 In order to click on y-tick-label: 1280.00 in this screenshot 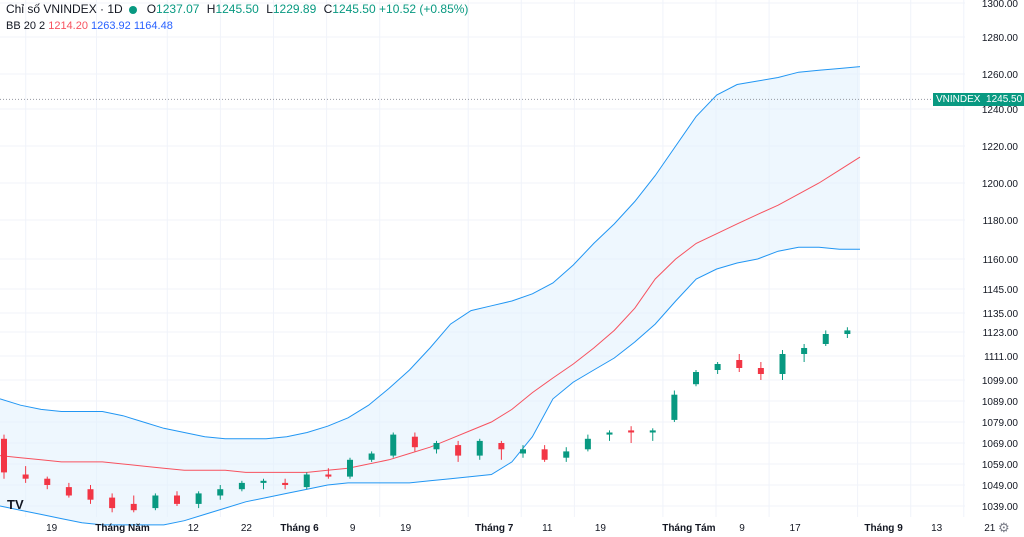, I will do `click(1000, 38)`.